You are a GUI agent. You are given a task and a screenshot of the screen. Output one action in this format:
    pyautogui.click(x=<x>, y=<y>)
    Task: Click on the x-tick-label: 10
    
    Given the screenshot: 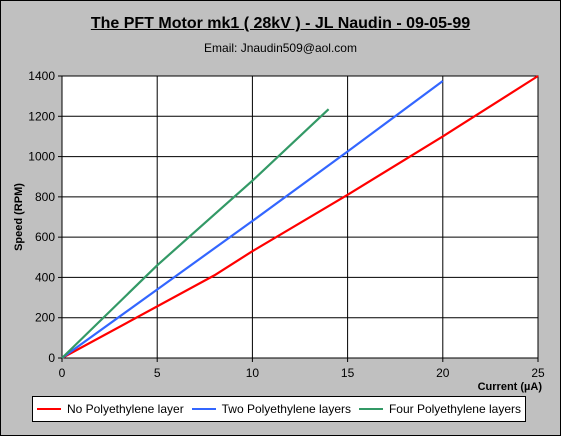 What is the action you would take?
    pyautogui.click(x=253, y=373)
    